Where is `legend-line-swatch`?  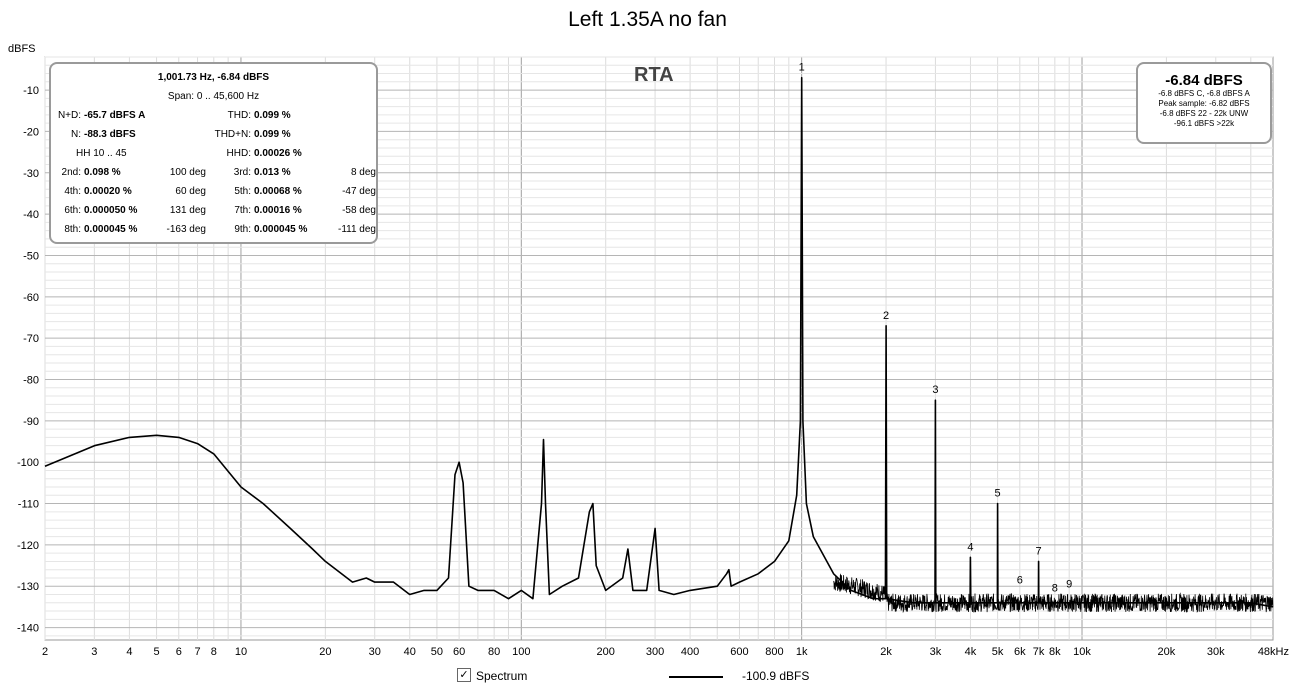
legend-line-swatch is located at coordinates (696, 677).